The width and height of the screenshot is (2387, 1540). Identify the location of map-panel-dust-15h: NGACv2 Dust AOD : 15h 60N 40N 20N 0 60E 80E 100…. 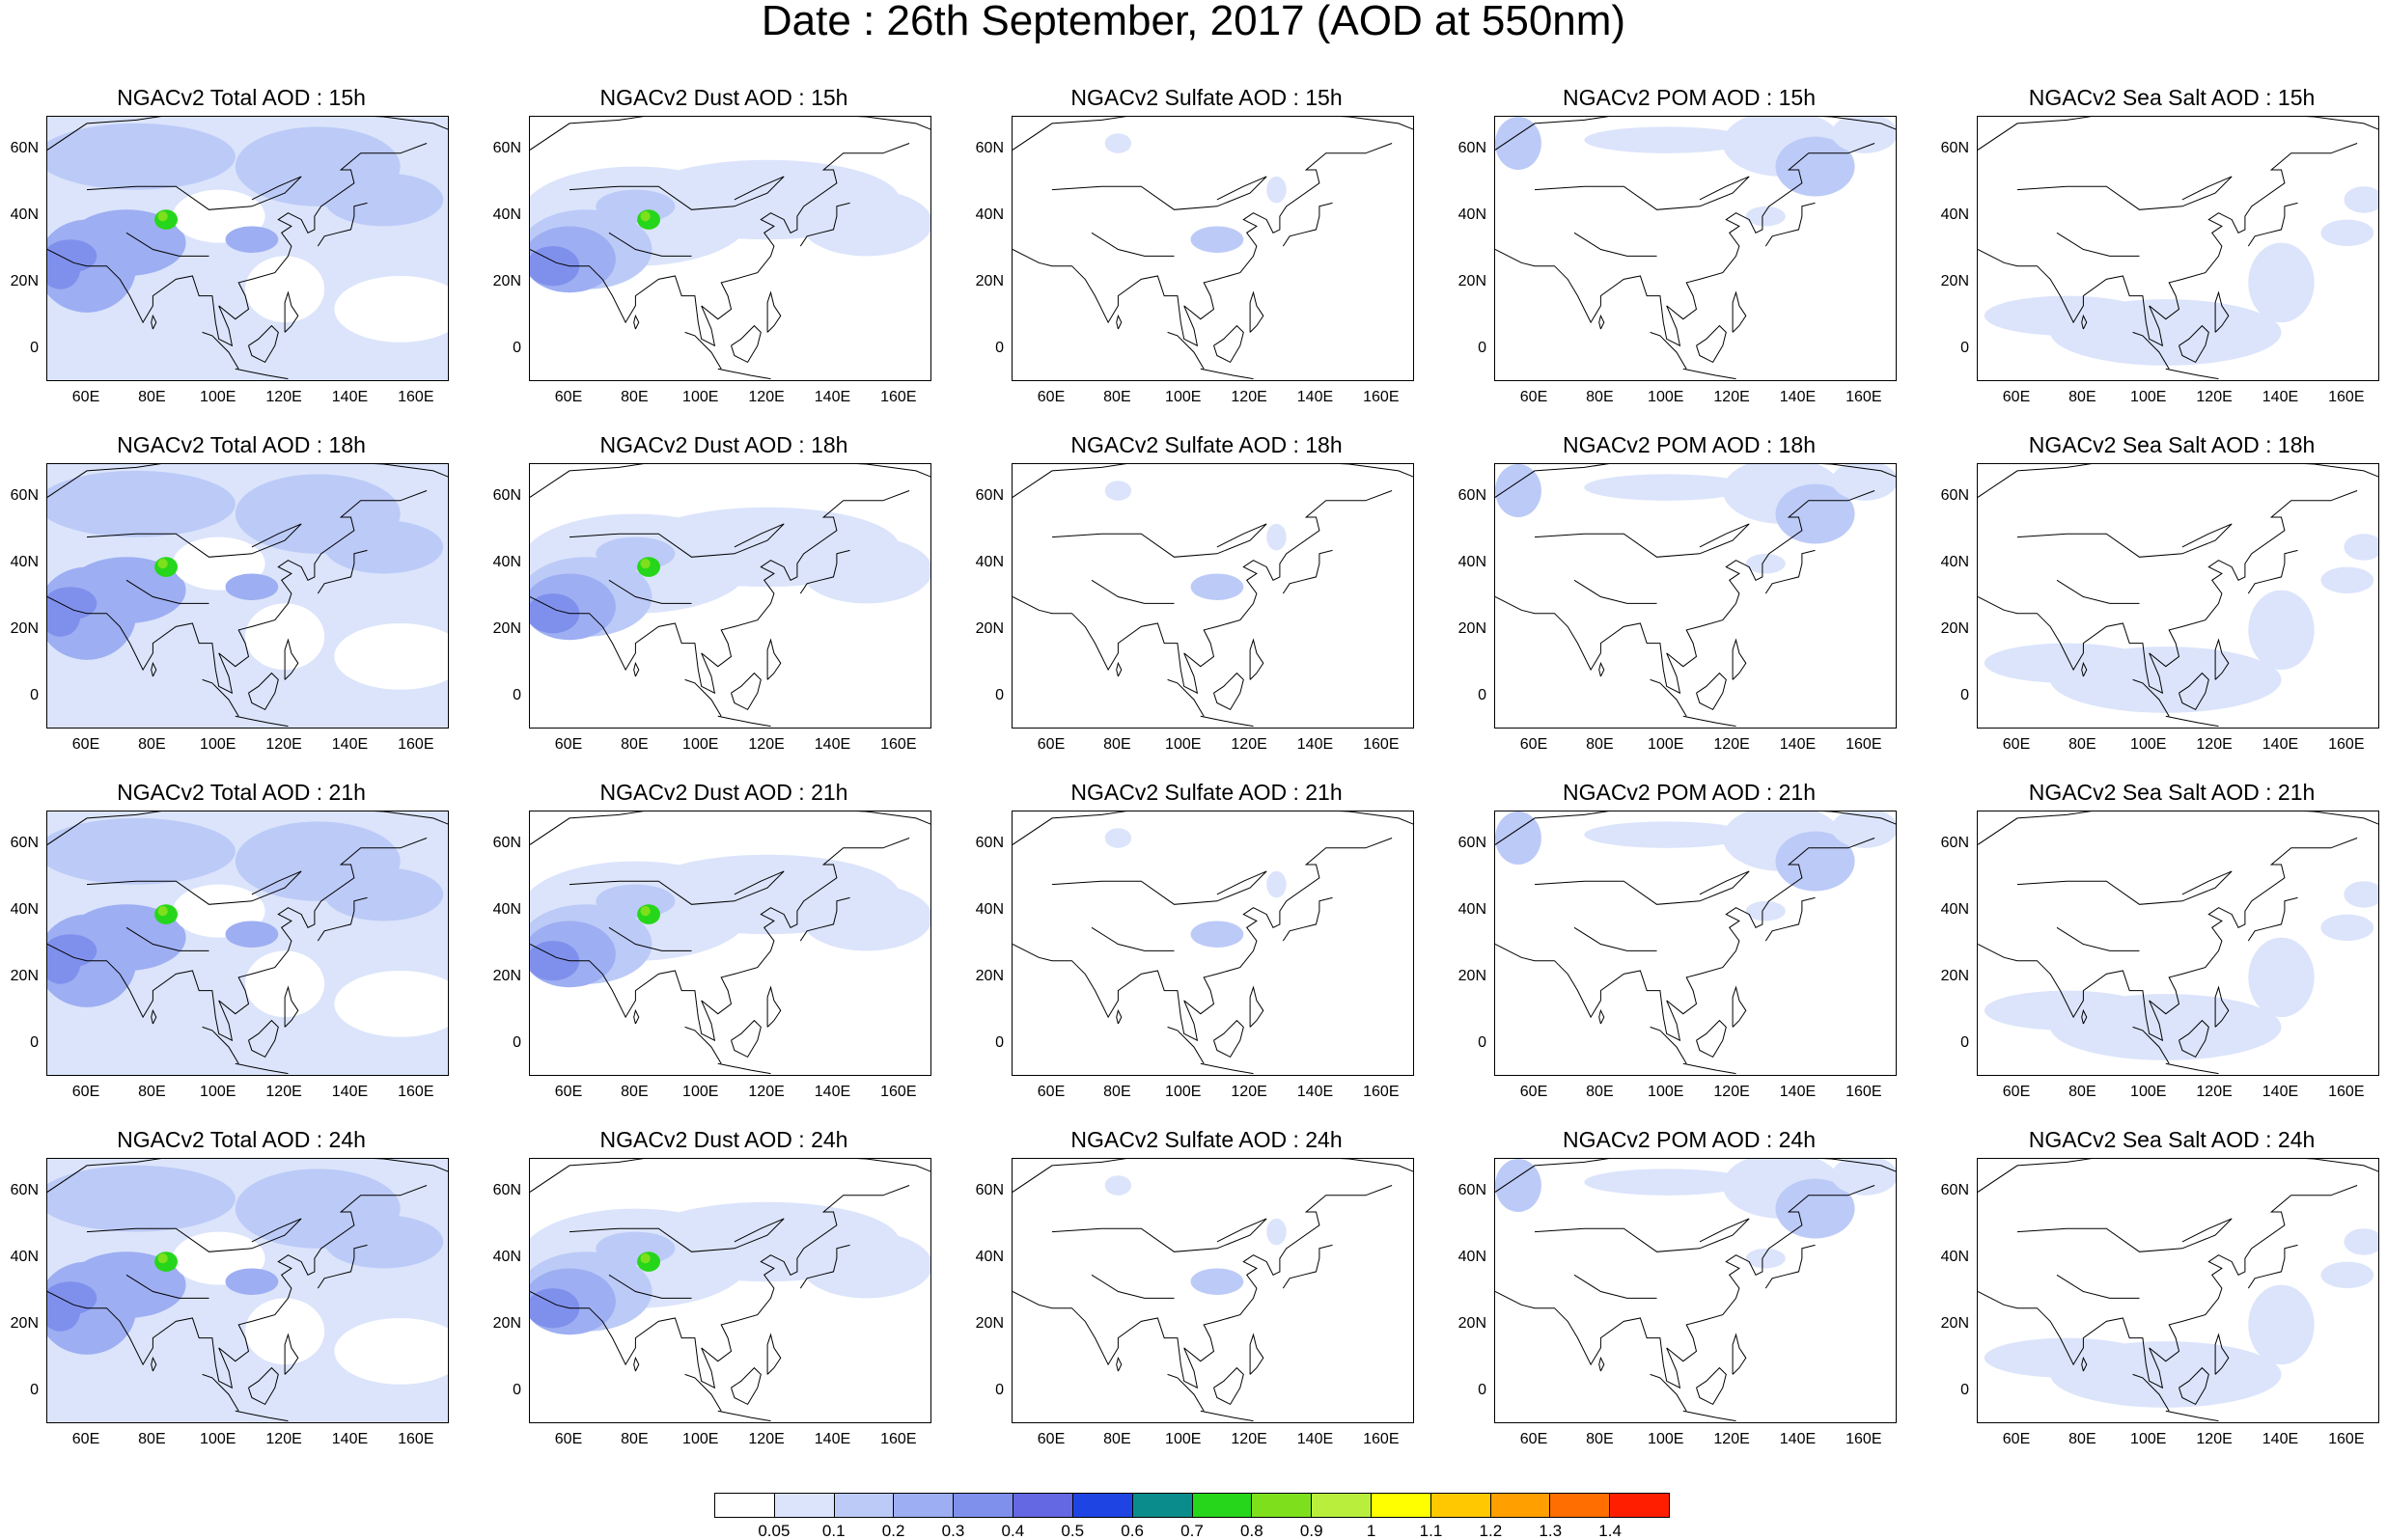
(724, 252).